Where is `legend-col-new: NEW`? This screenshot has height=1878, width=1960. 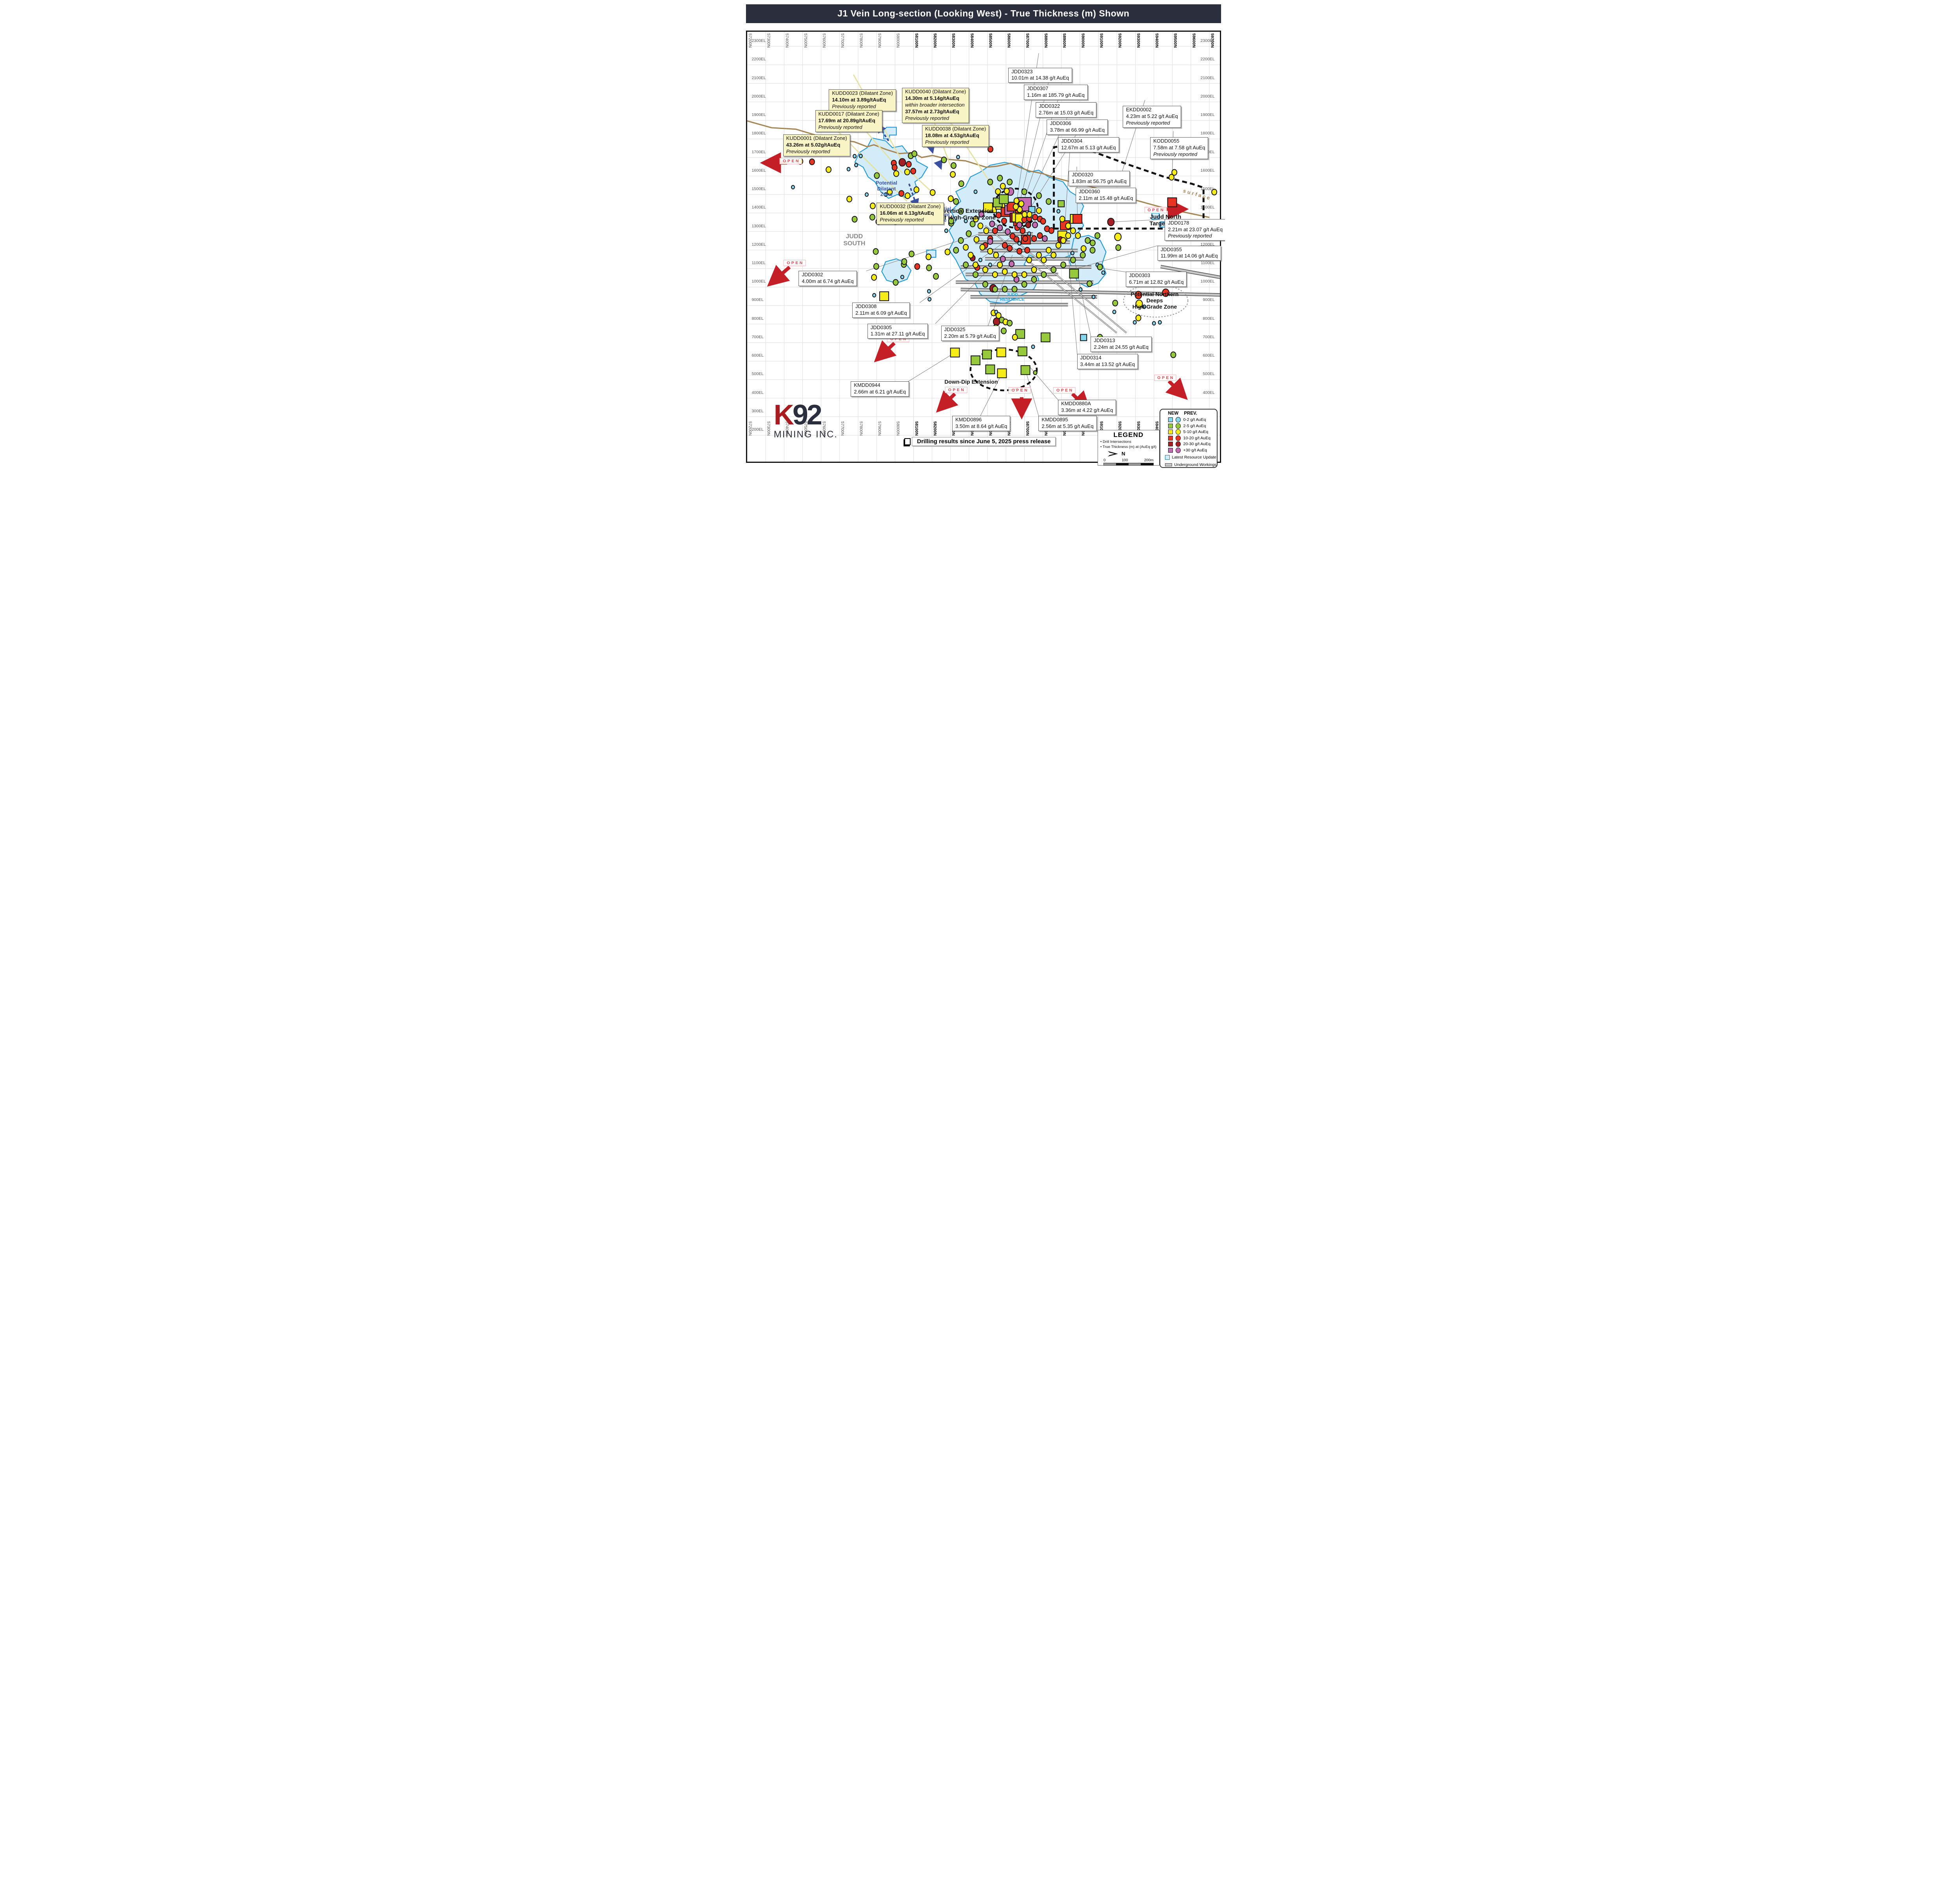
legend-col-new: NEW is located at coordinates (1173, 413).